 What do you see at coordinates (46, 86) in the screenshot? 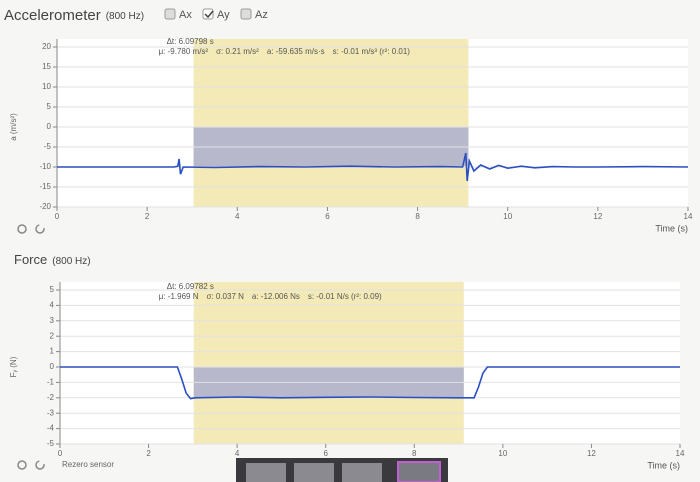
I see `y-tick-label: 10` at bounding box center [46, 86].